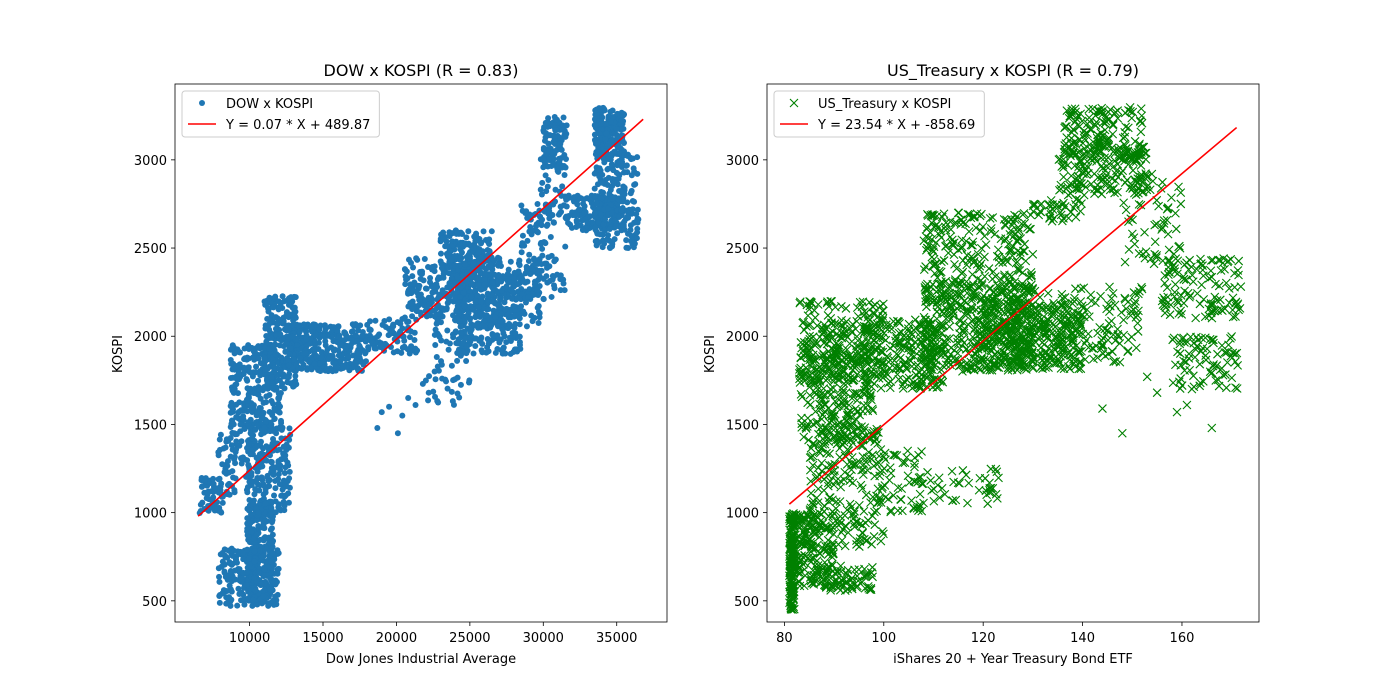 The image size is (1400, 700). What do you see at coordinates (421, 70) in the screenshot?
I see `chart-title: DOW x KOSPI (R = 0.83)` at bounding box center [421, 70].